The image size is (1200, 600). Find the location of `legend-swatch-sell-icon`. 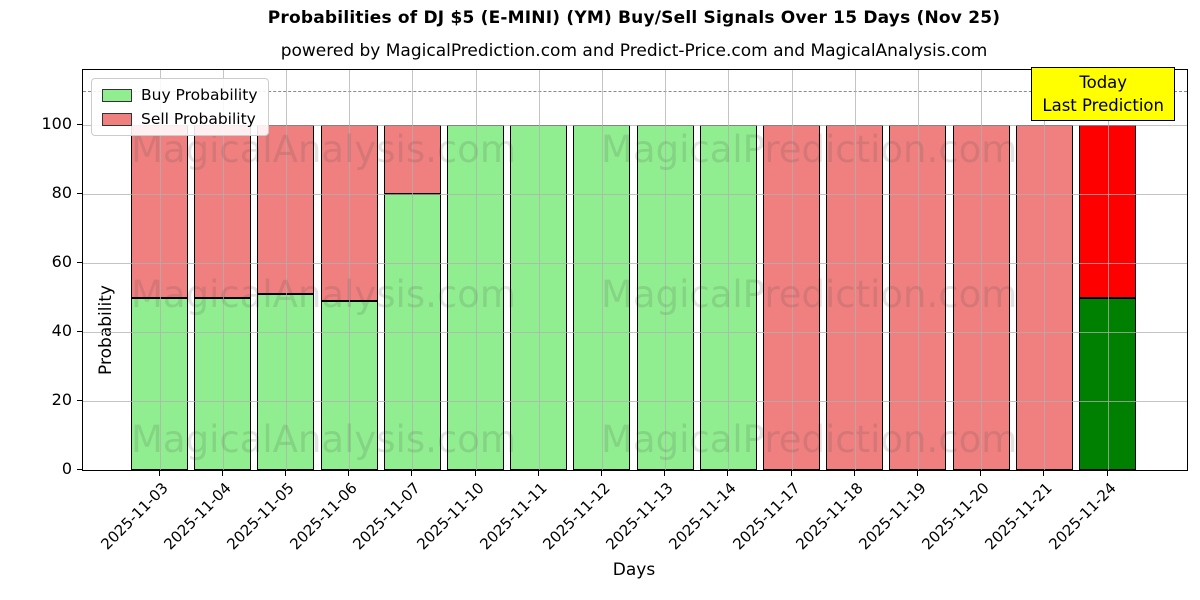

legend-swatch-sell-icon is located at coordinates (117, 119).